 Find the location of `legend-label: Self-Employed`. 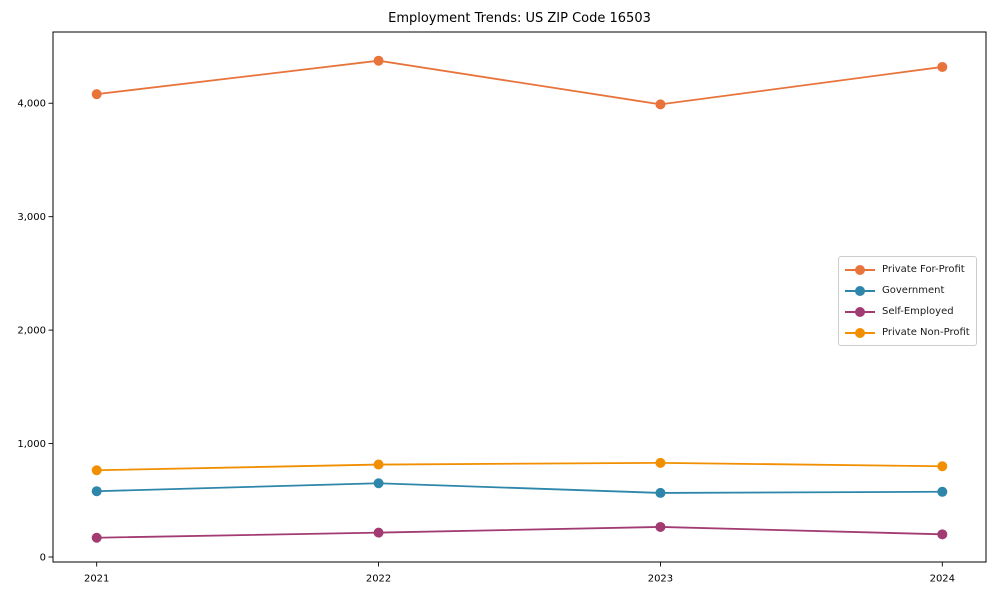

legend-label: Self-Employed is located at coordinates (918, 311).